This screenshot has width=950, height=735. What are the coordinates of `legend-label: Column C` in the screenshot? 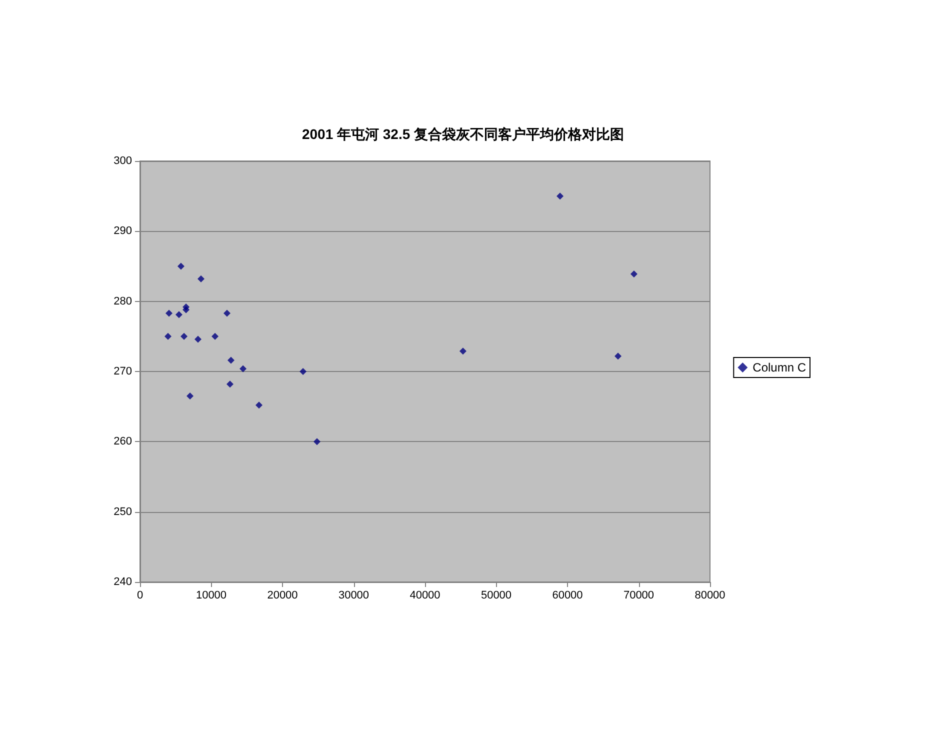 It's located at (779, 367).